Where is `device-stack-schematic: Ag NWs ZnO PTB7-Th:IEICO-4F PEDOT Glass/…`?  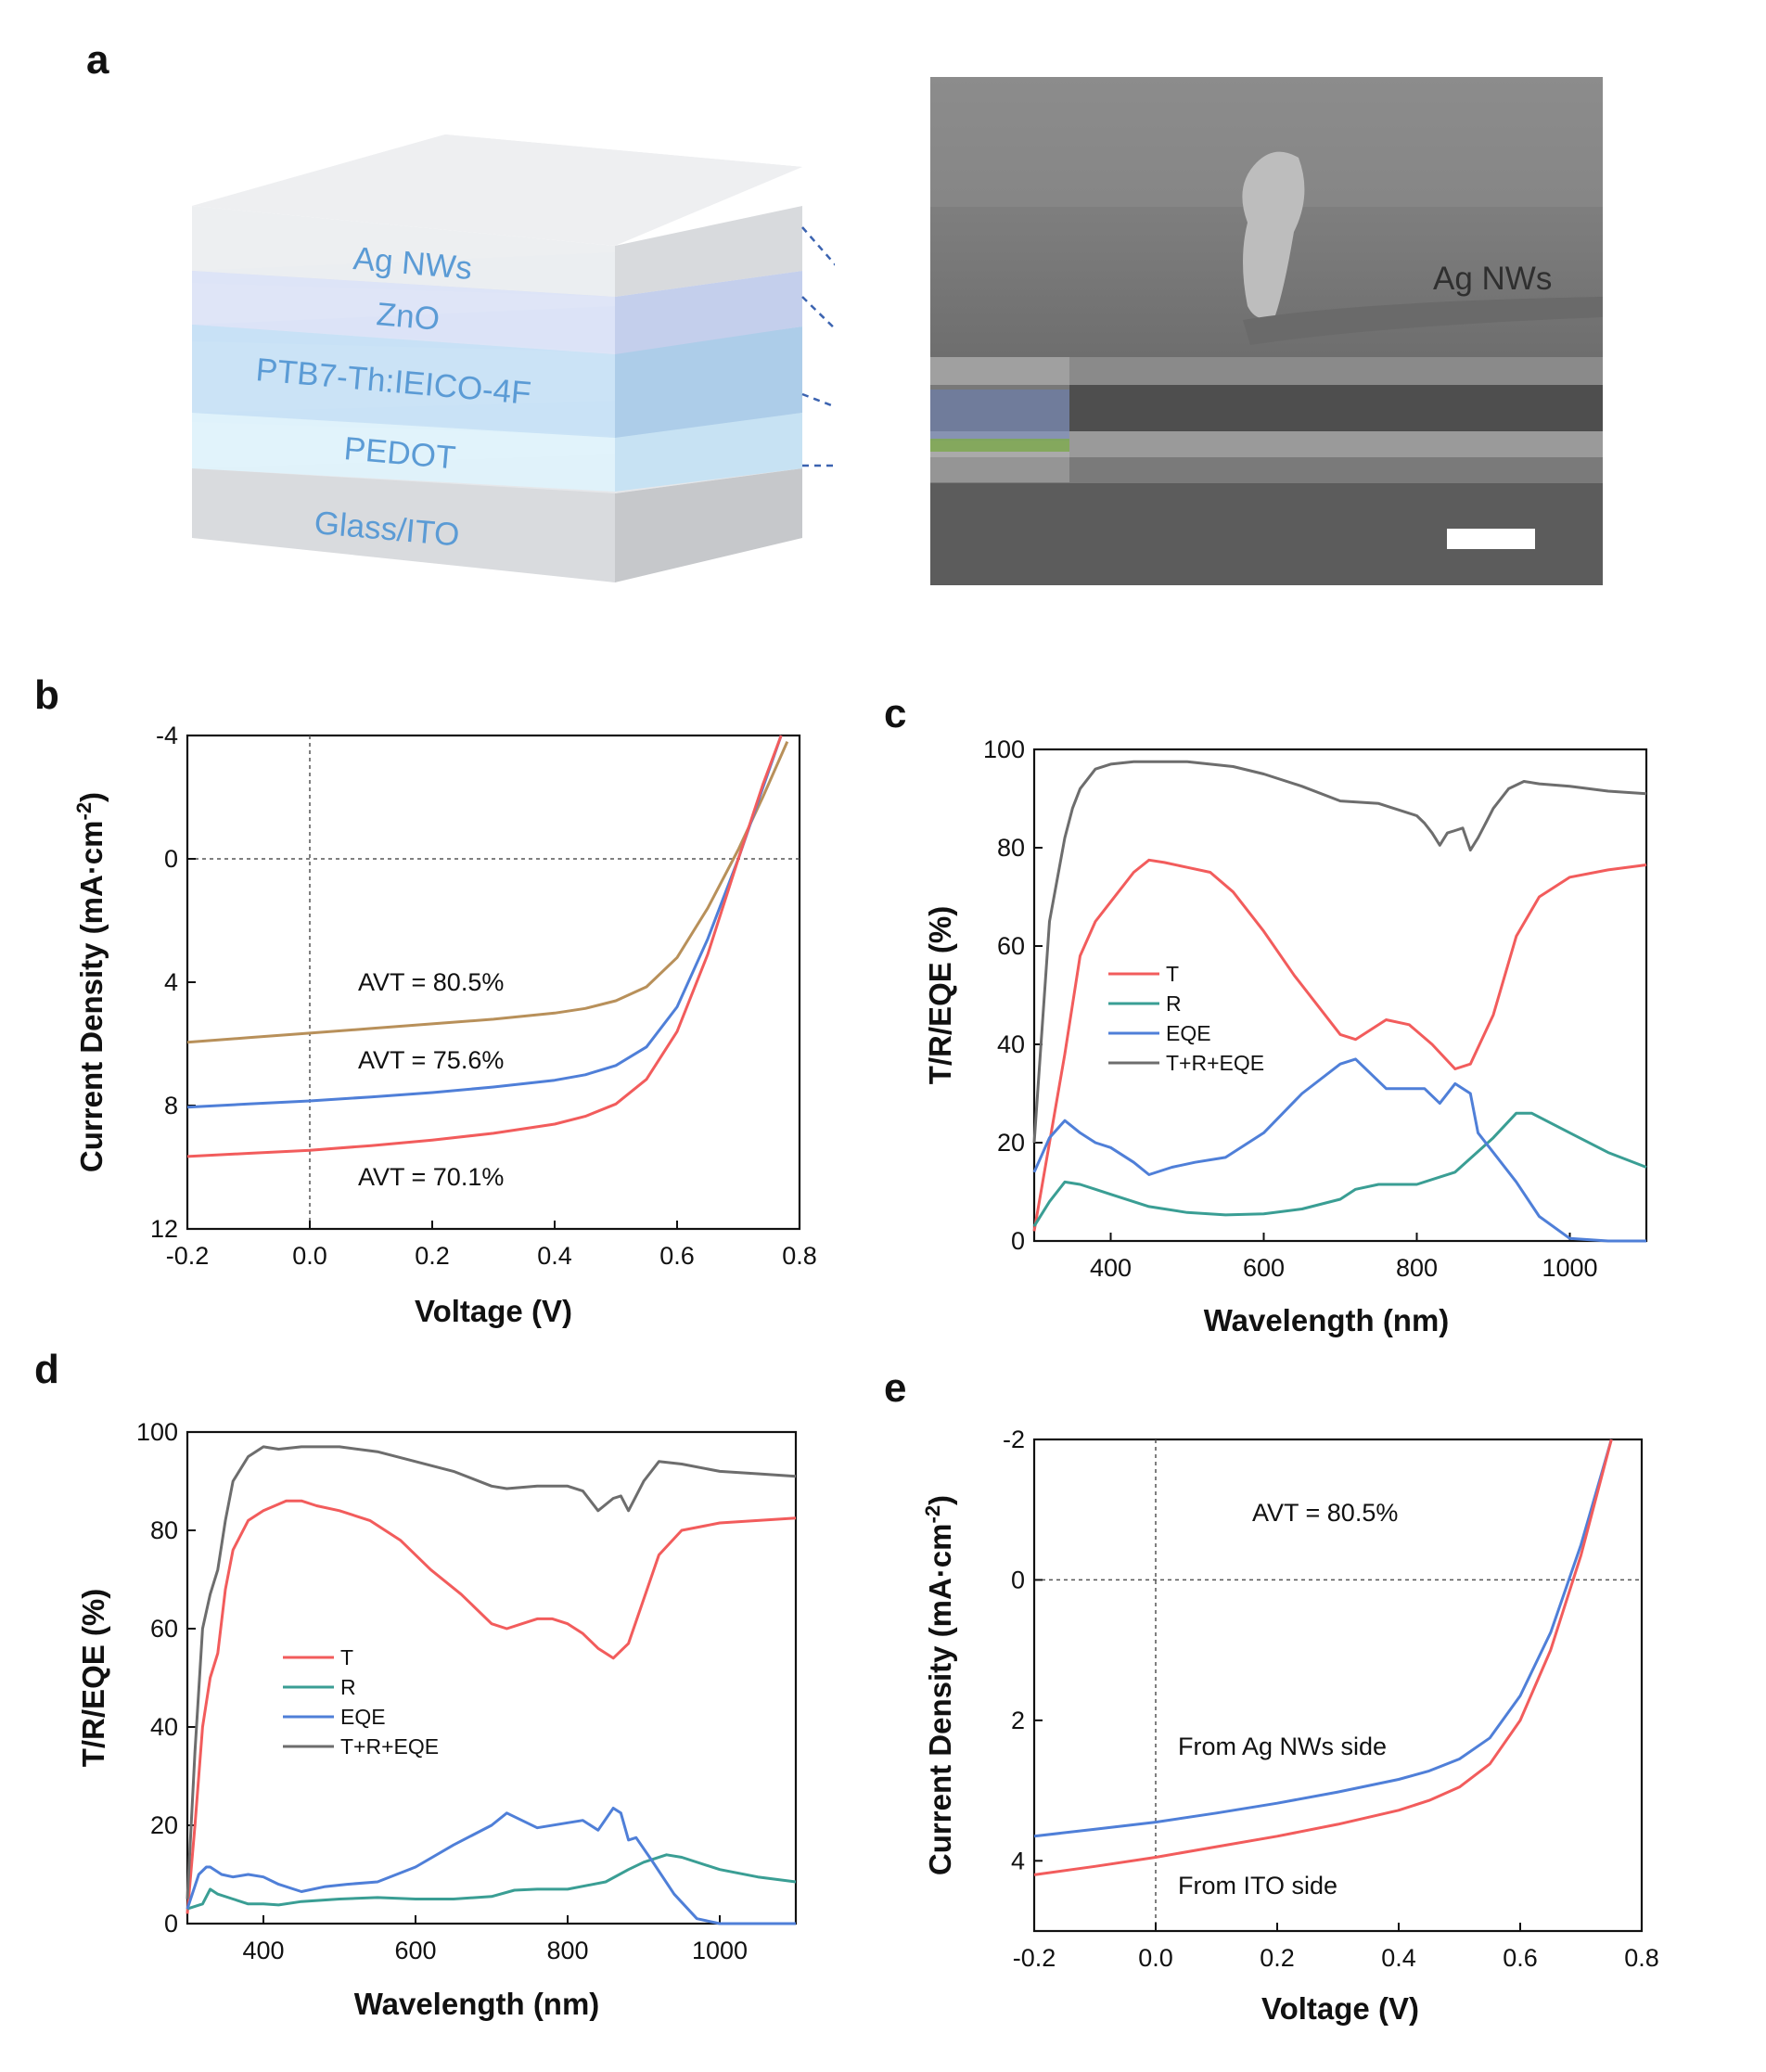 device-stack-schematic: Ag NWs ZnO PTB7-Th:IEICO-4F PEDOT Glass/… is located at coordinates (513, 358).